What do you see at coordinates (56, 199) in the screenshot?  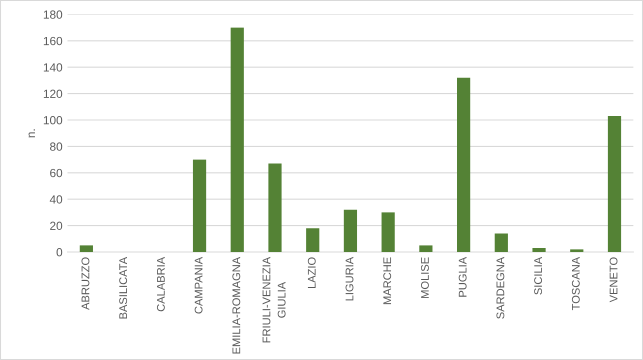 I see `y-tick-label: 40` at bounding box center [56, 199].